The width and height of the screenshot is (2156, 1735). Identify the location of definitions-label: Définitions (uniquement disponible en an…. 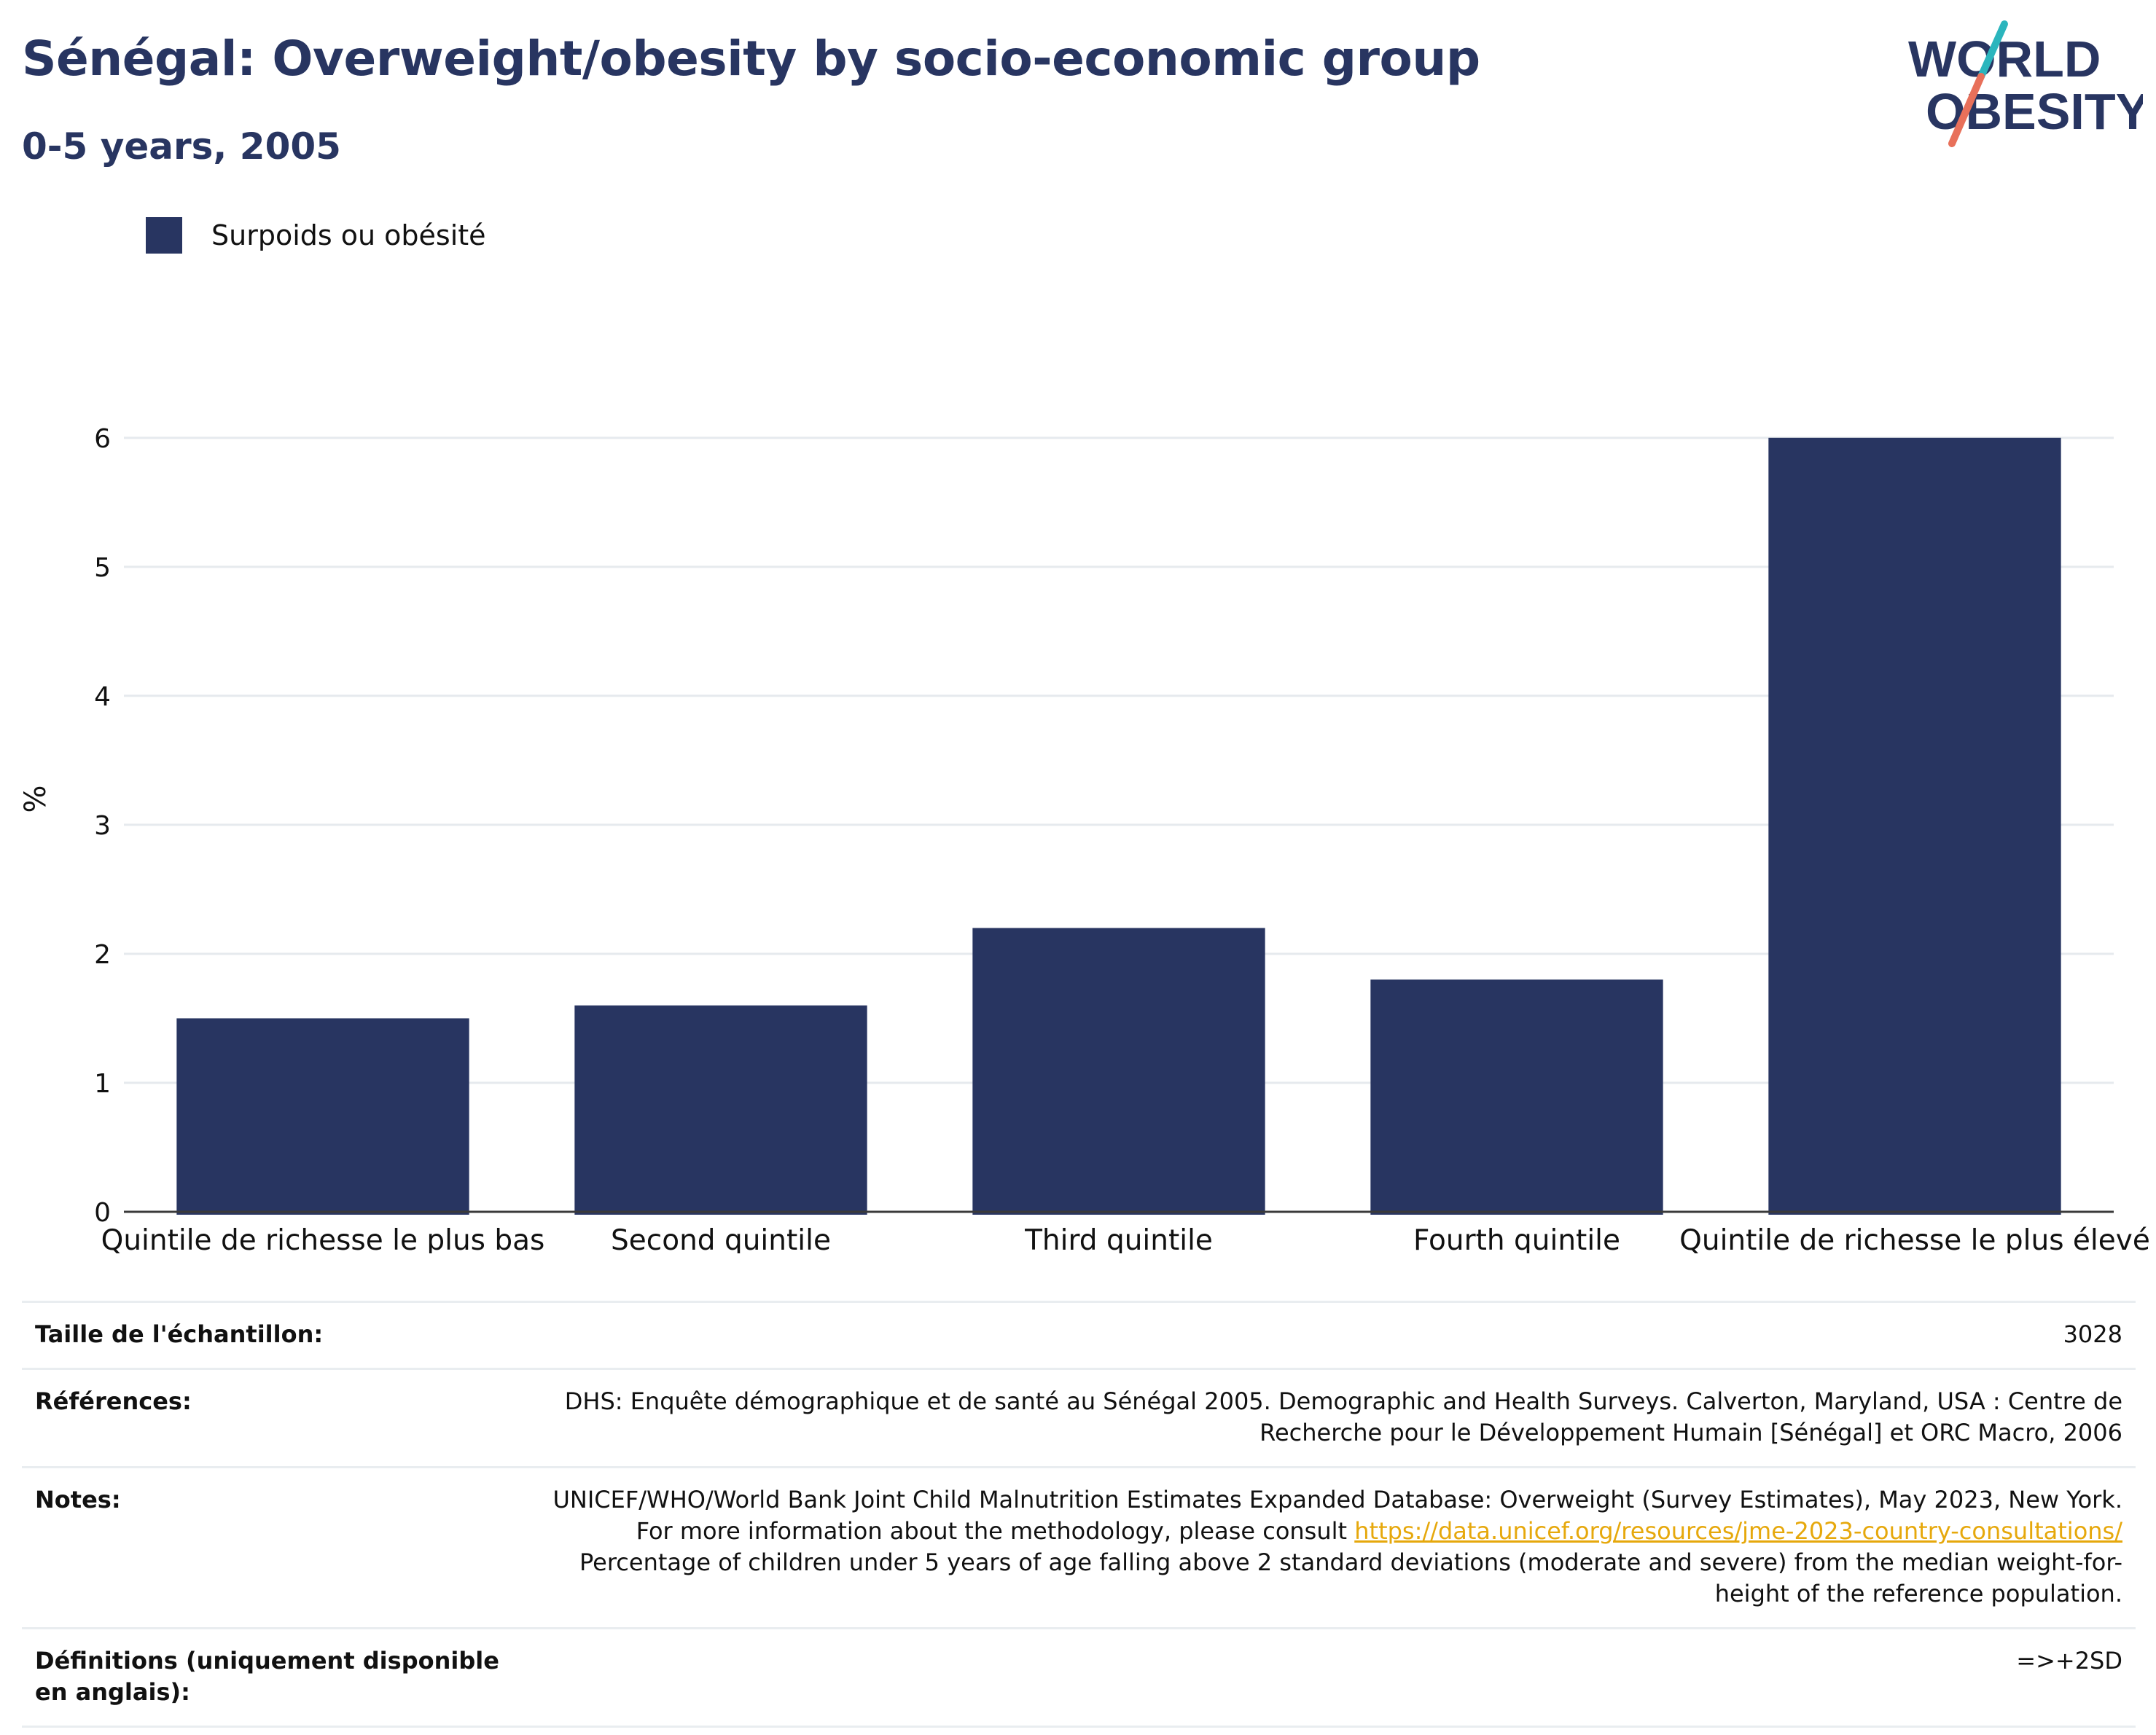
(276, 1677).